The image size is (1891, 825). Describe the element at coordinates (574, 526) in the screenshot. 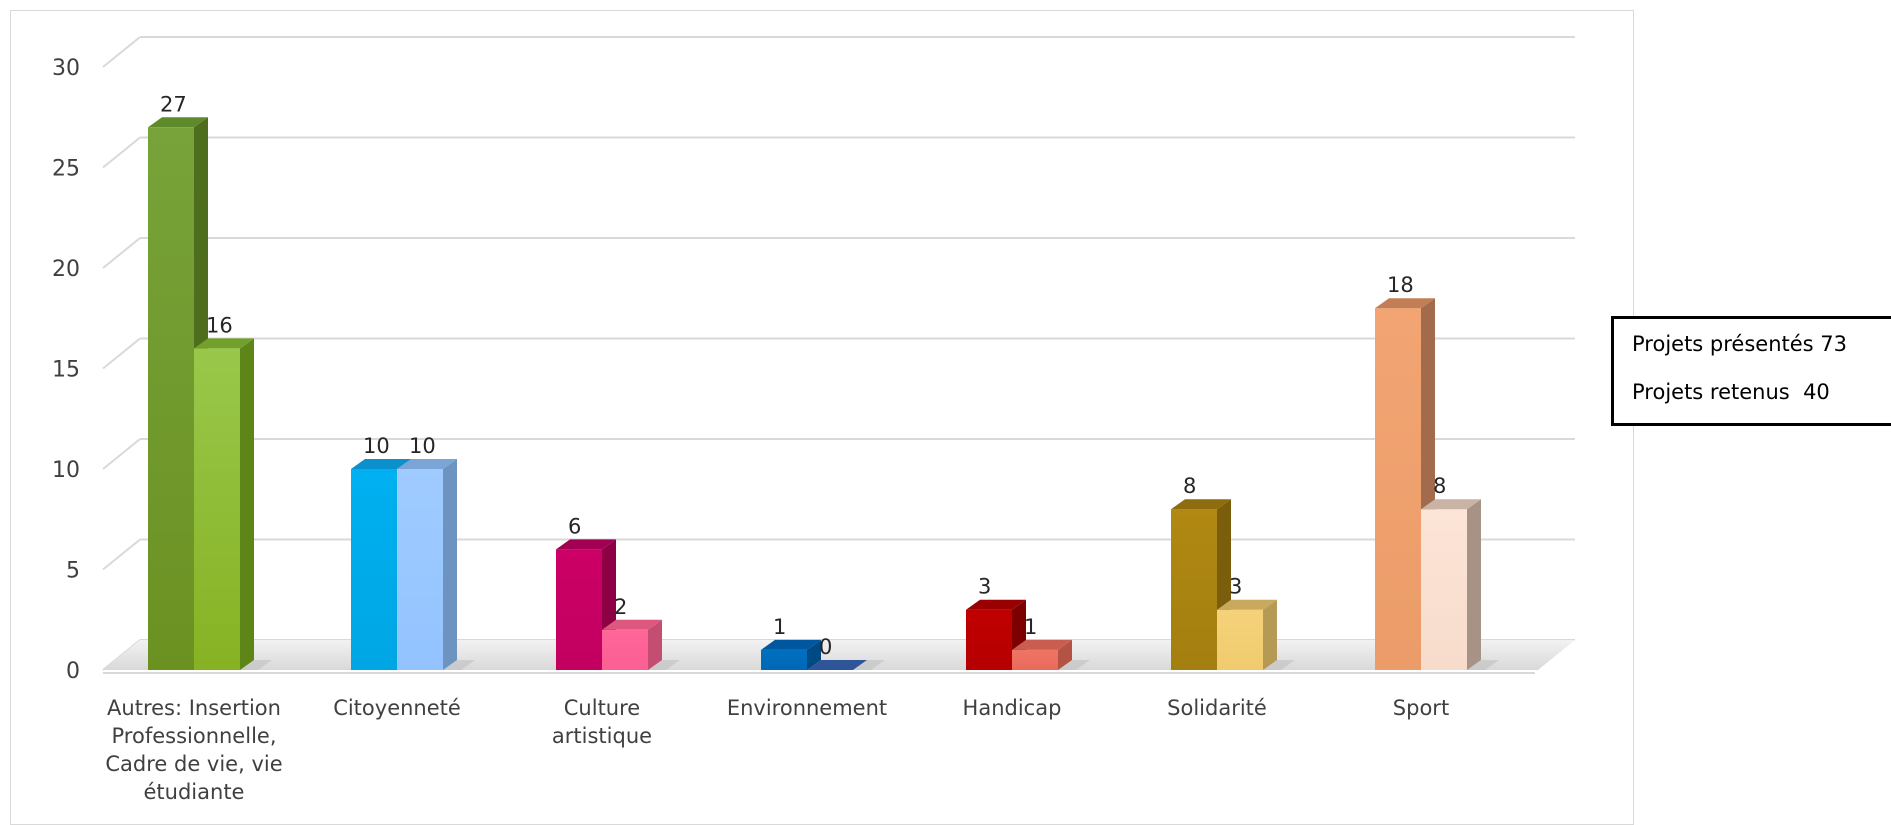

I see `data-label: 6` at that location.